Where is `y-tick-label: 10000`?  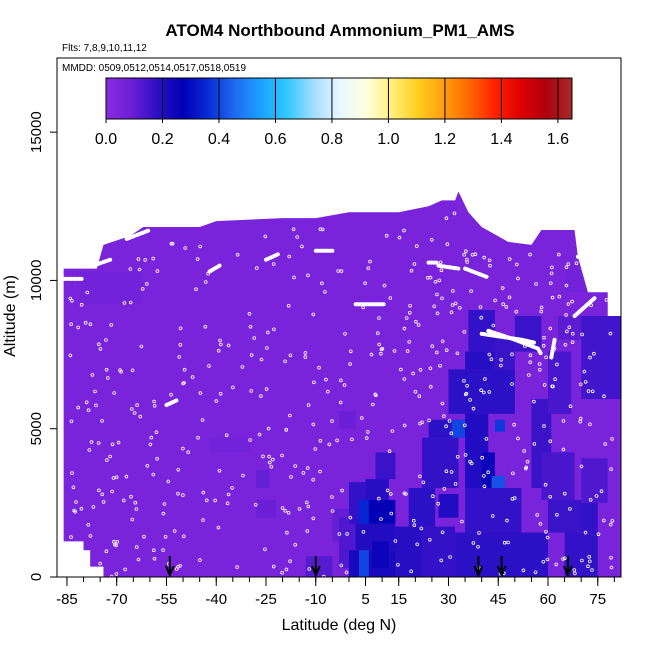
y-tick-label: 10000 is located at coordinates (36, 281).